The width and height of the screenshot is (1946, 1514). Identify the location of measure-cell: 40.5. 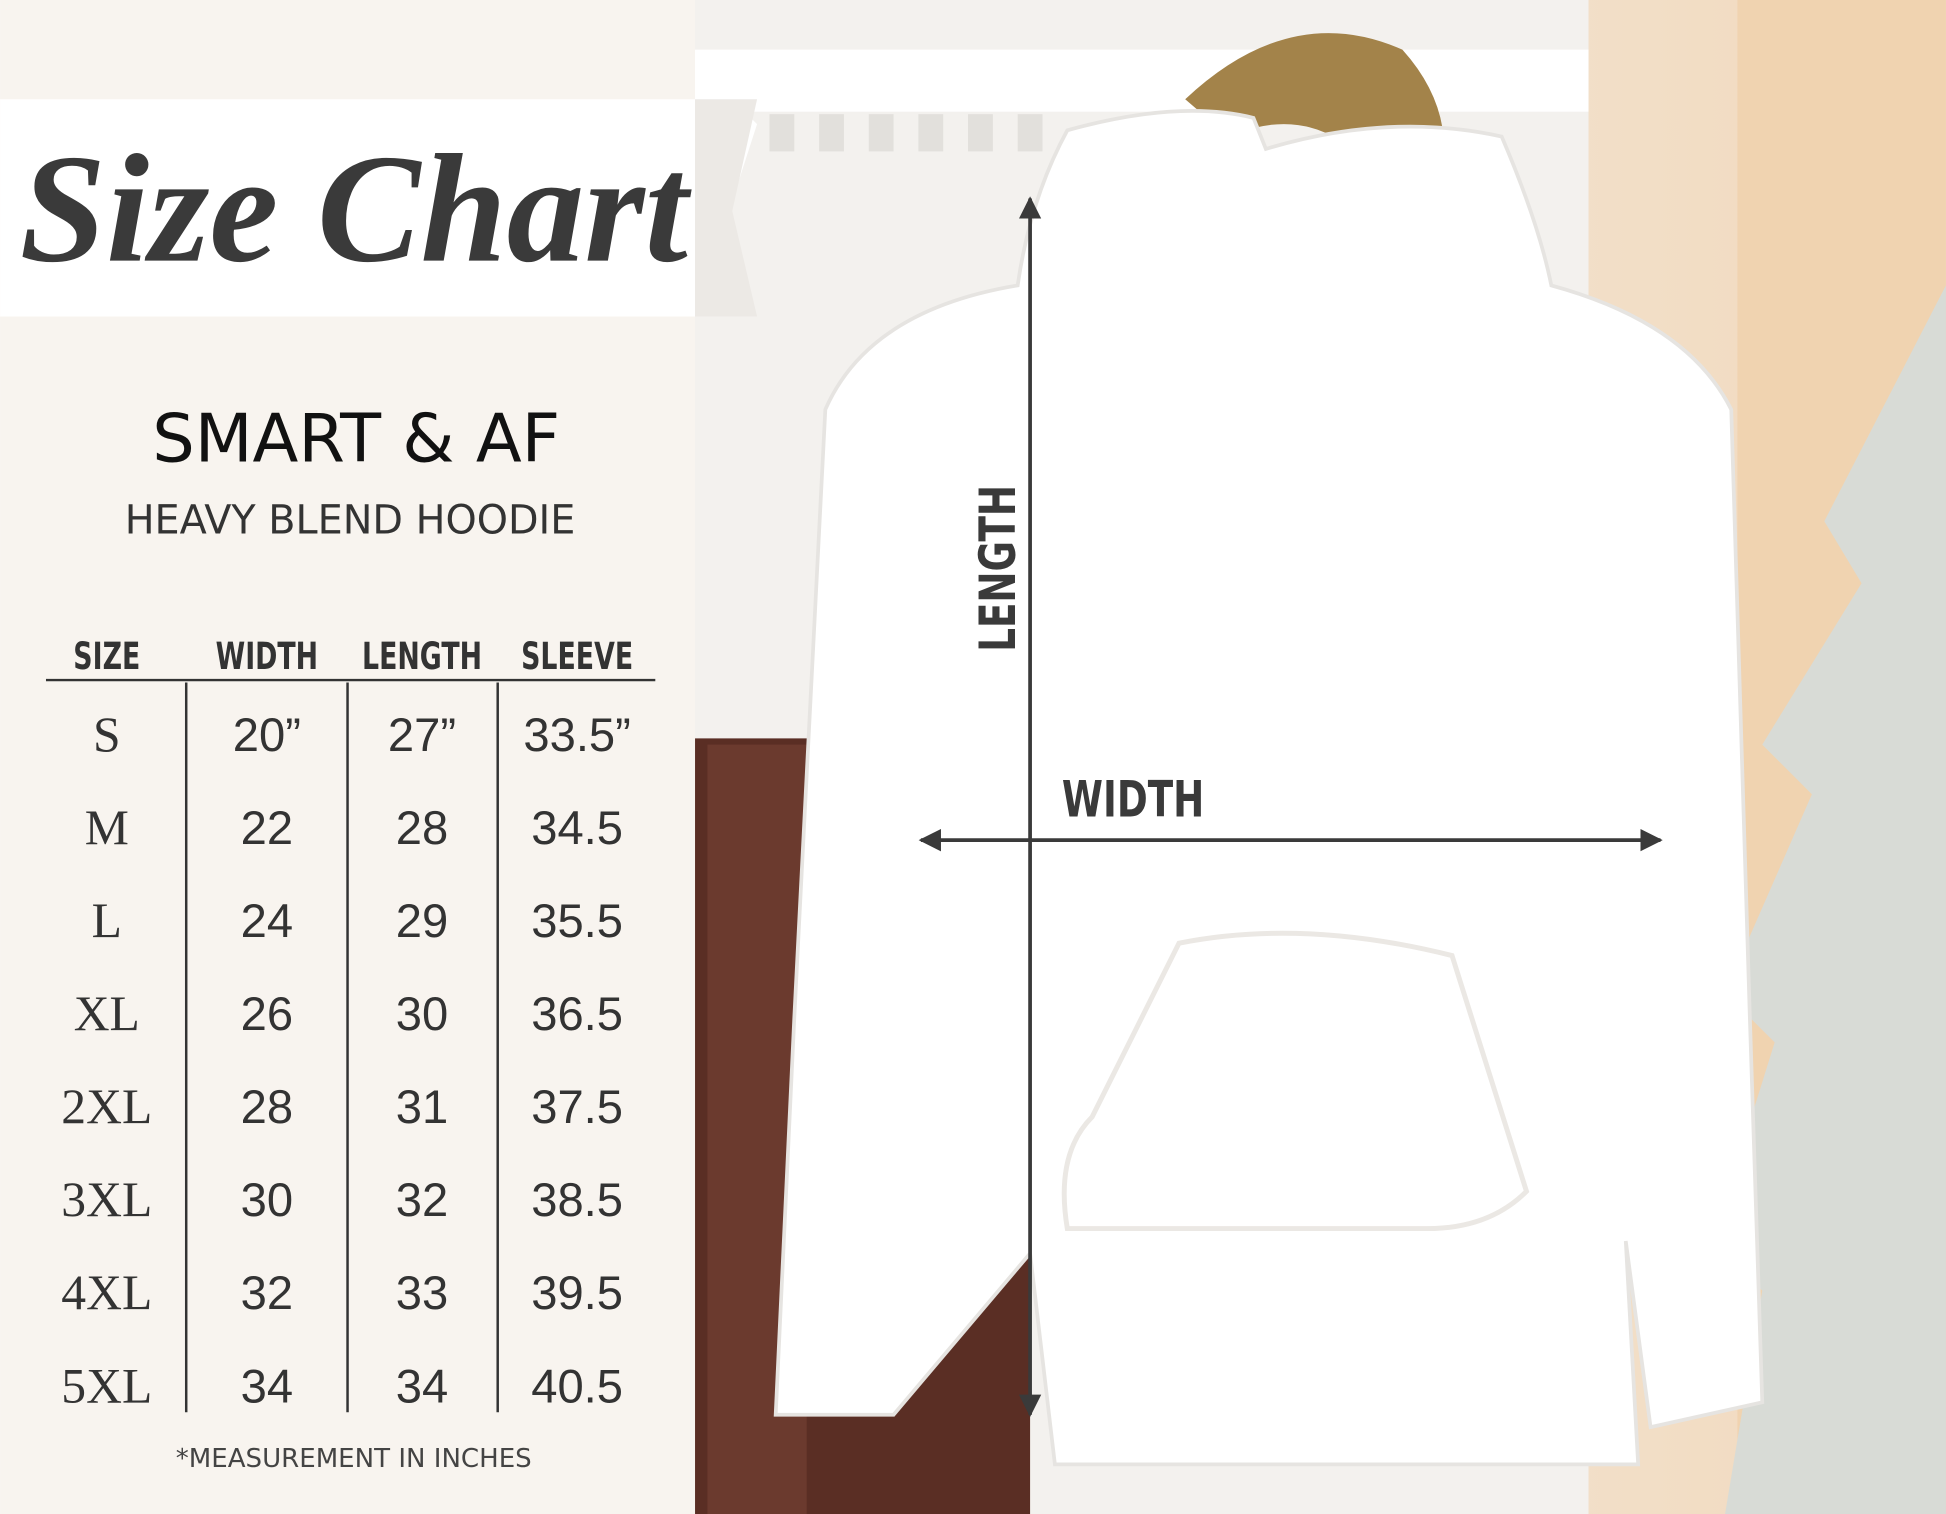
(577, 1385).